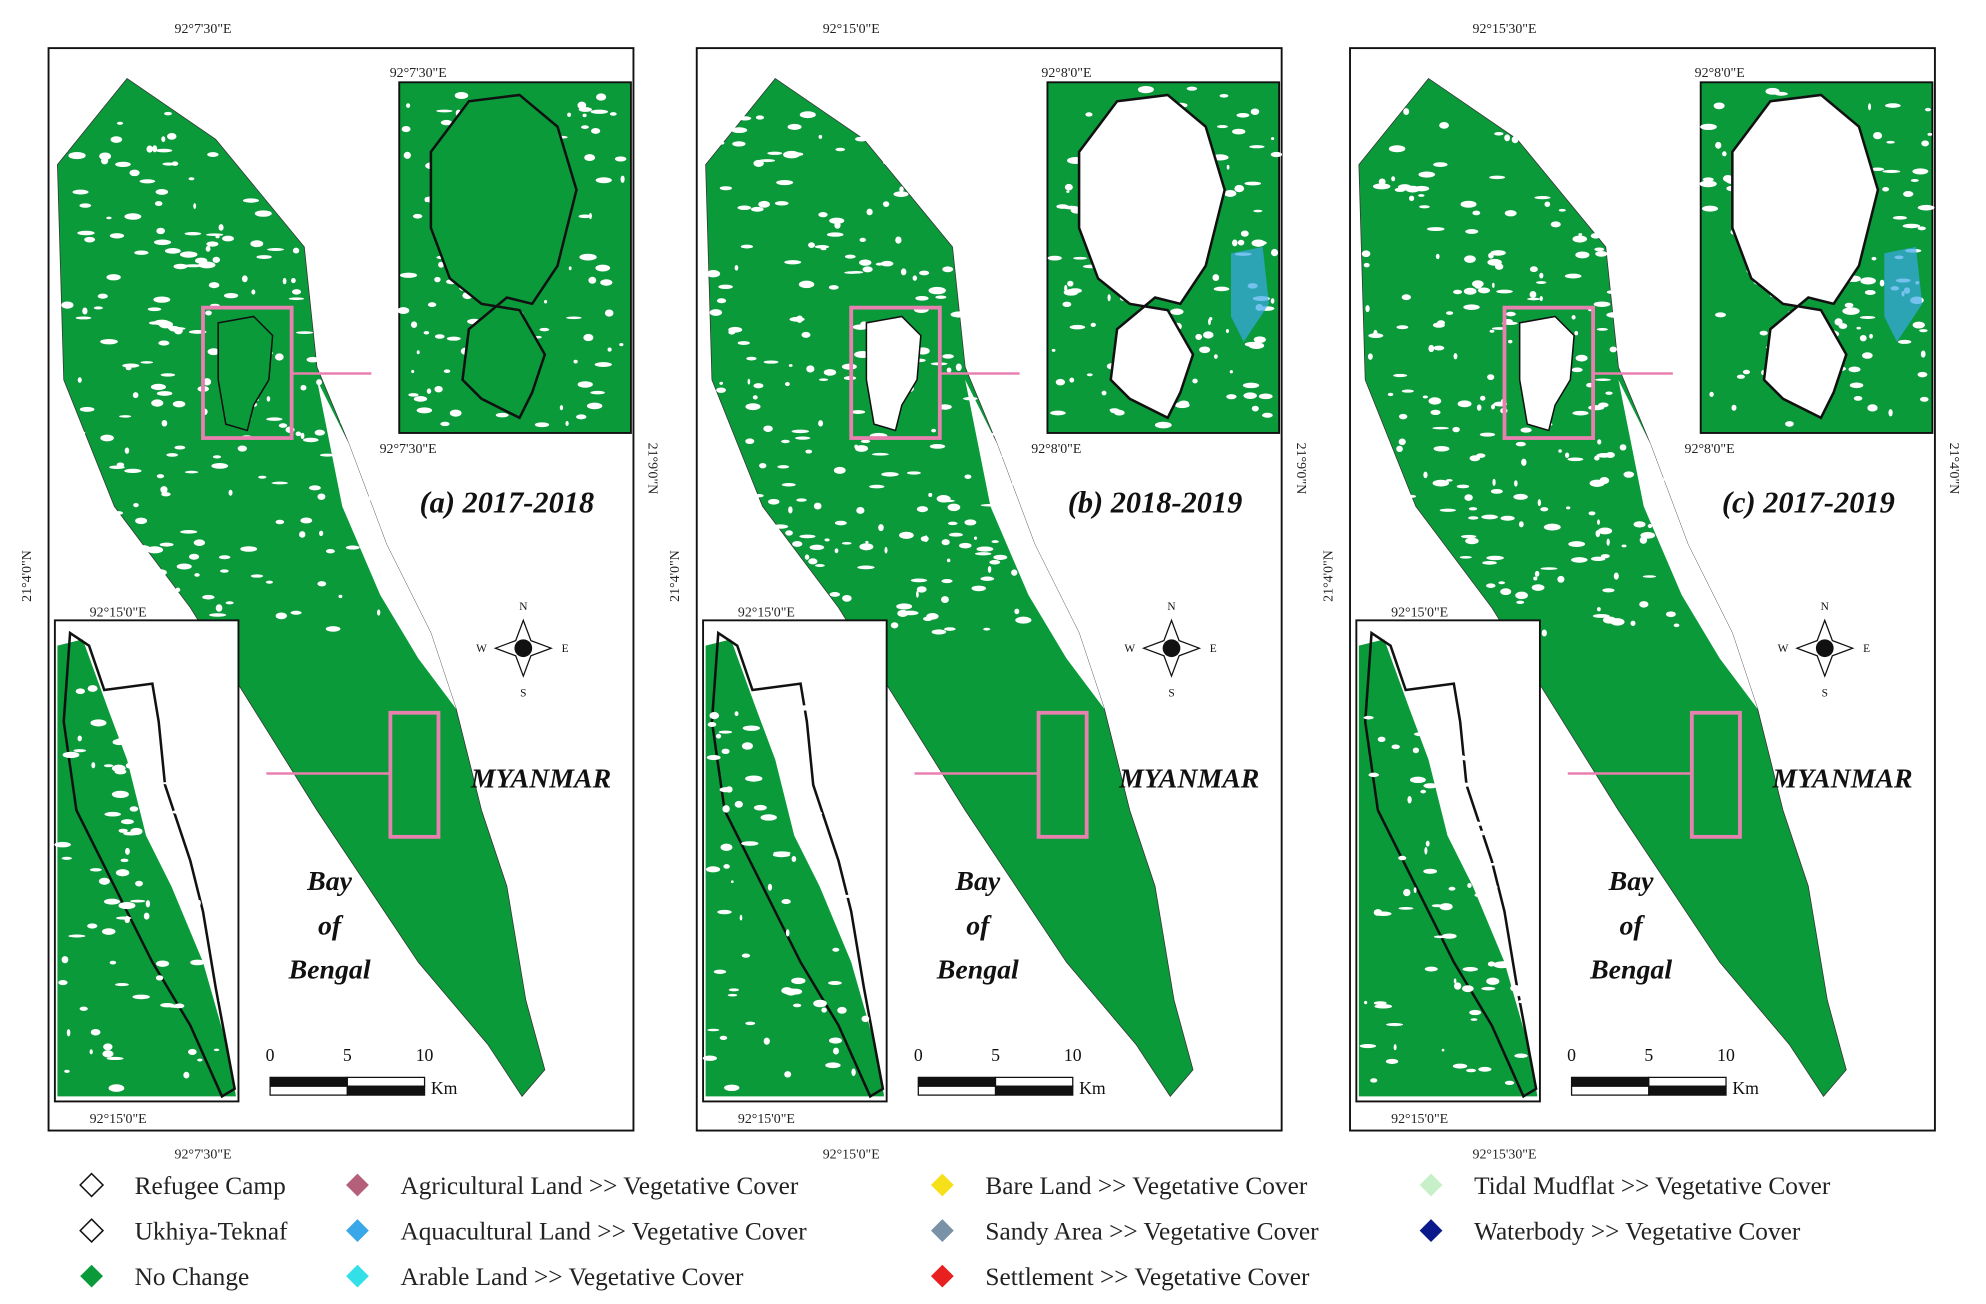 Image resolution: width=1986 pixels, height=1304 pixels. What do you see at coordinates (1632, 925) in the screenshot?
I see `place-label: of` at bounding box center [1632, 925].